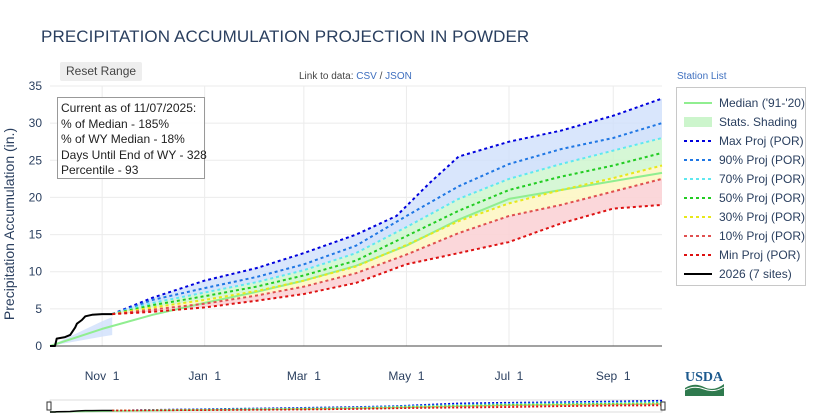  What do you see at coordinates (762, 216) in the screenshot?
I see `legend-label: 30% Proj (POR)` at bounding box center [762, 216].